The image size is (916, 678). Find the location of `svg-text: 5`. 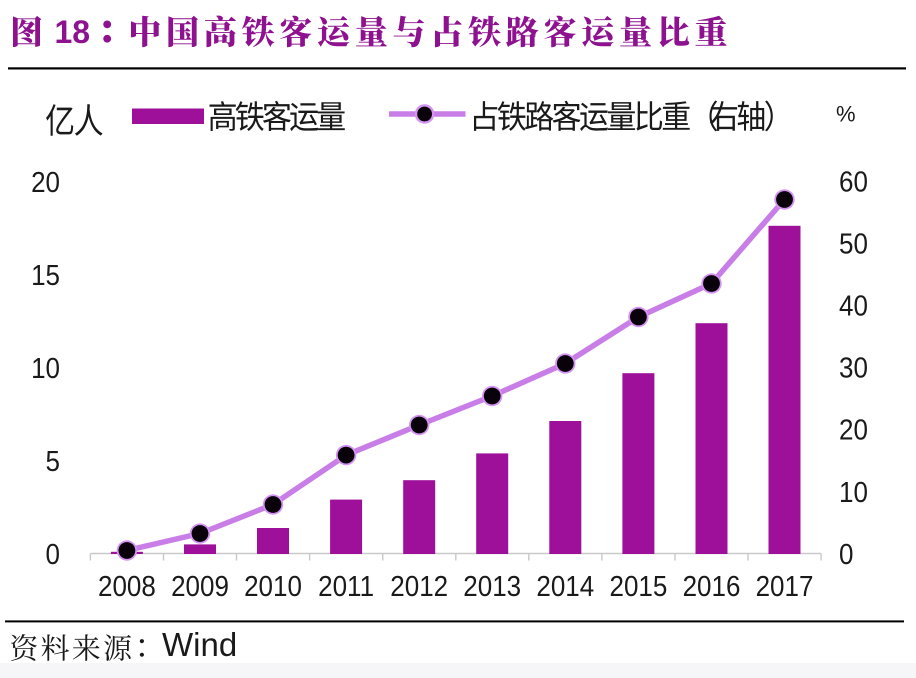

svg-text: 5 is located at coordinates (53, 461).